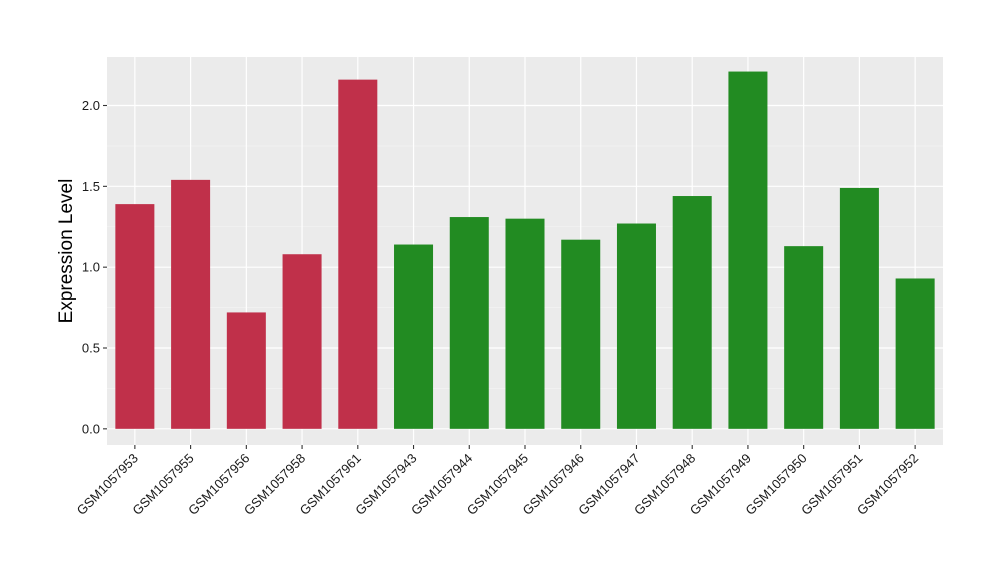 The height and width of the screenshot is (580, 1000). I want to click on bar-GSM1057951, so click(859, 308).